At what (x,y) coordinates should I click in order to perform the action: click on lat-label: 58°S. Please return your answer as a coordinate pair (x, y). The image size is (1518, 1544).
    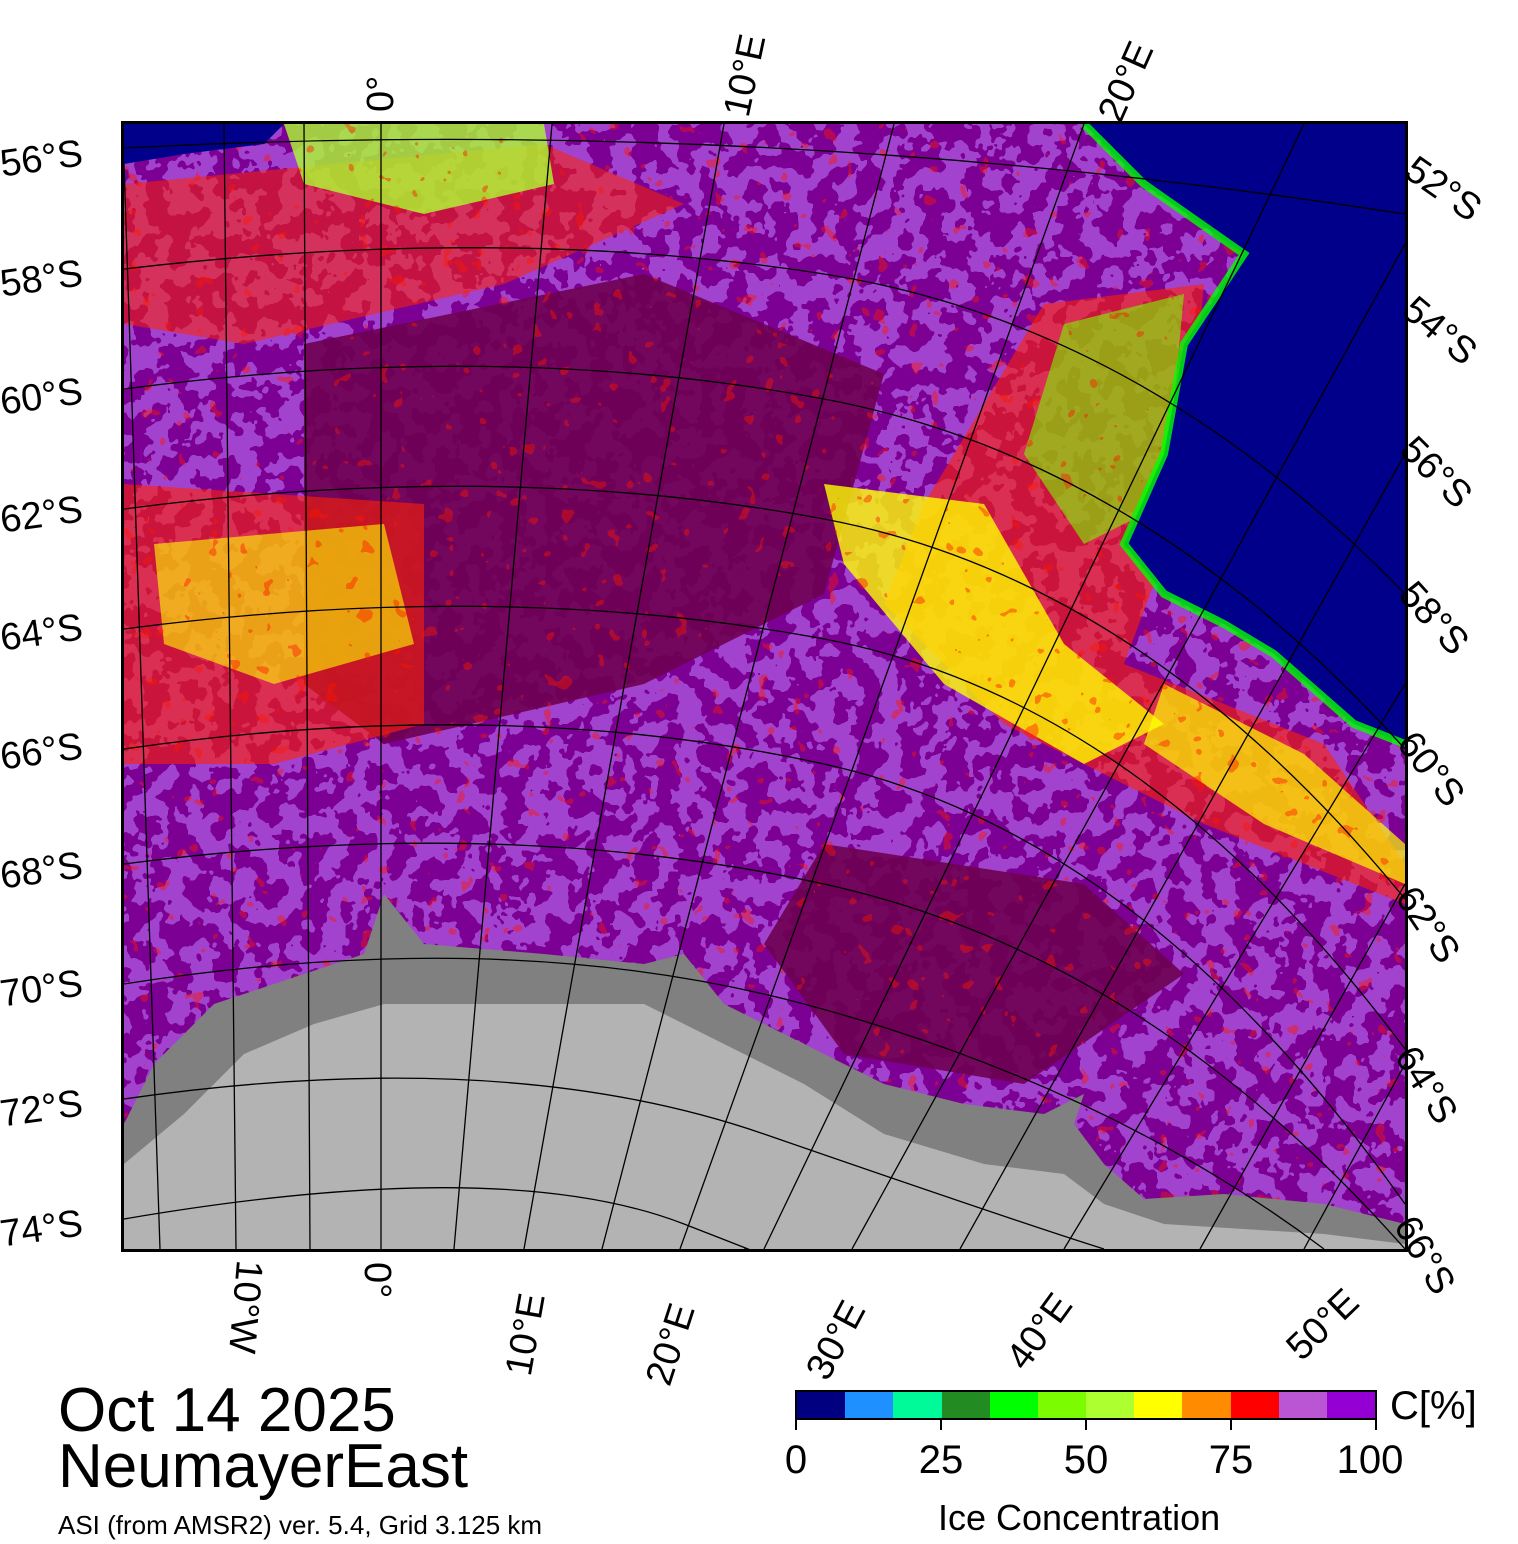
    Looking at the image, I should click on (43, 279).